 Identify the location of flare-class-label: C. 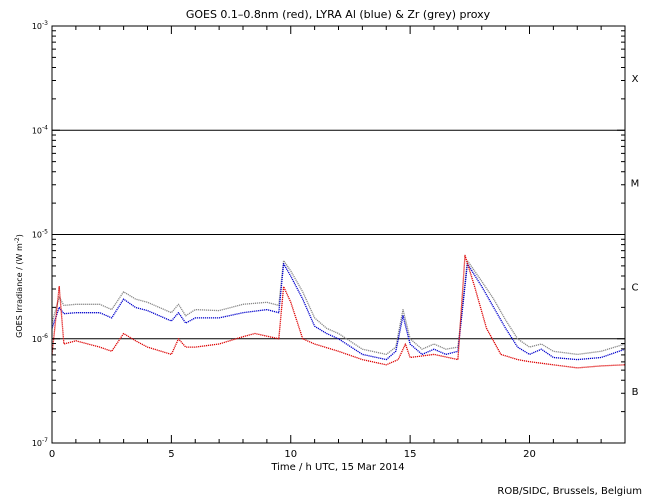
(635, 288).